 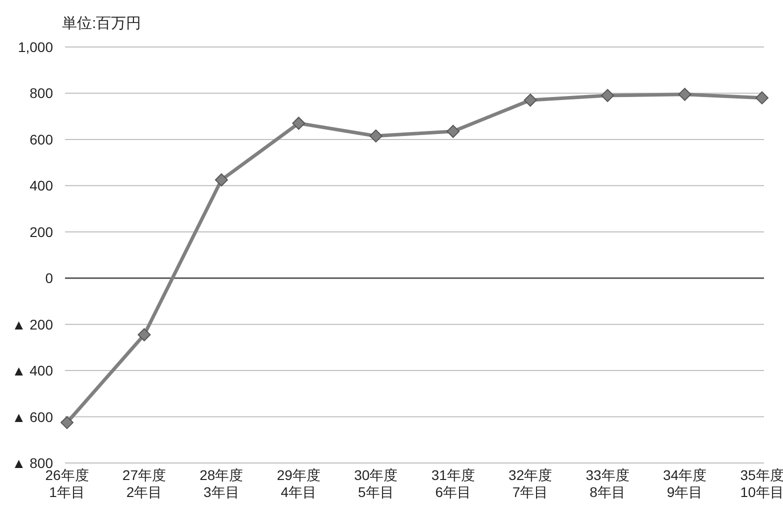 What do you see at coordinates (222, 483) in the screenshot?
I see `x-tick-label: 28年度 3年目` at bounding box center [222, 483].